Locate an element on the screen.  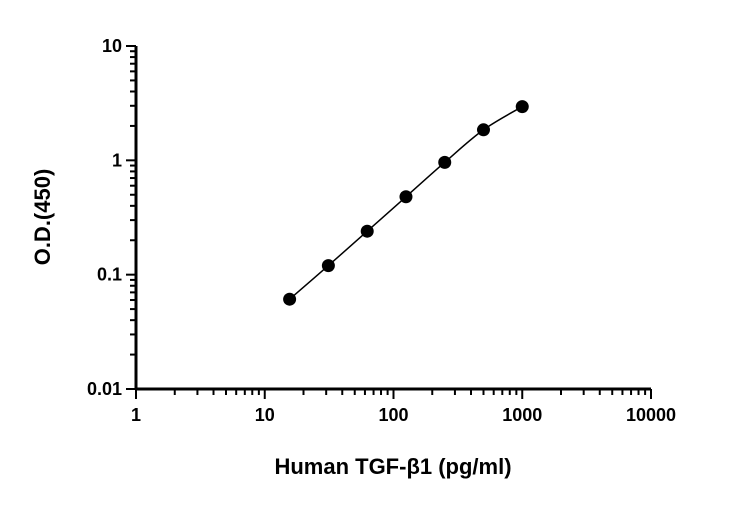
plot-area is located at coordinates (406, 203).